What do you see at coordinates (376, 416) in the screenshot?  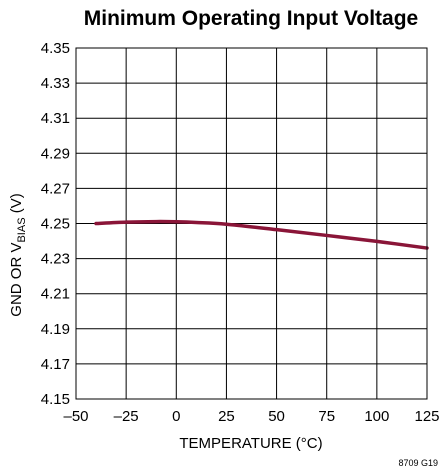 I see `x-tick-label: 100` at bounding box center [376, 416].